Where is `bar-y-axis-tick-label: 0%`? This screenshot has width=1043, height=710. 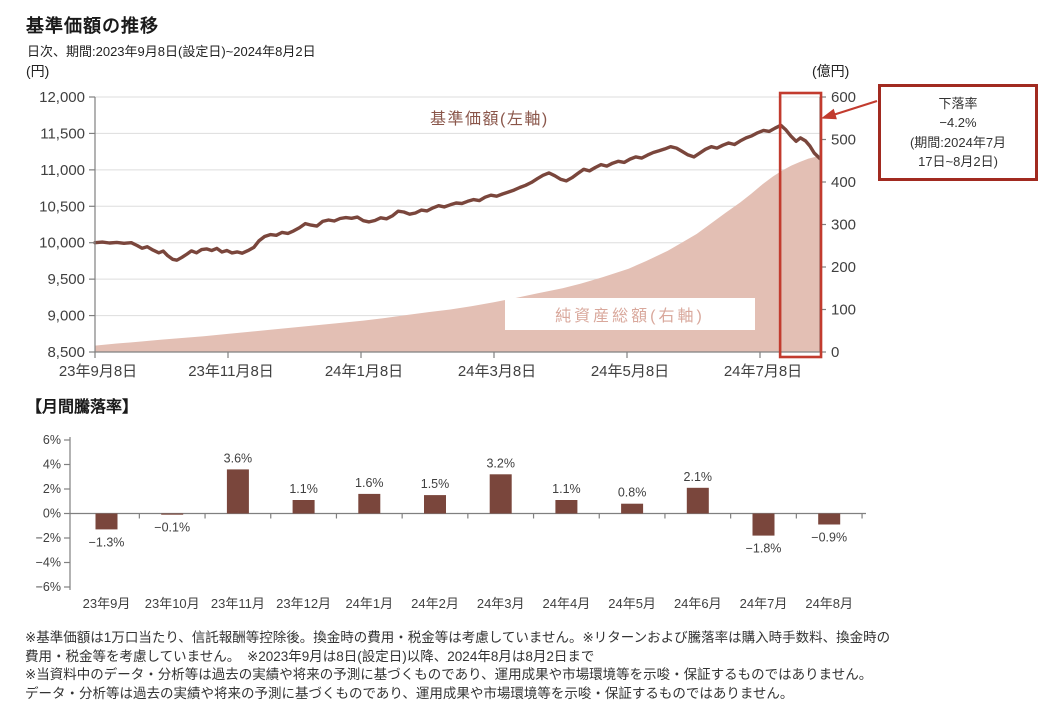 bar-y-axis-tick-label: 0% is located at coordinates (52, 514).